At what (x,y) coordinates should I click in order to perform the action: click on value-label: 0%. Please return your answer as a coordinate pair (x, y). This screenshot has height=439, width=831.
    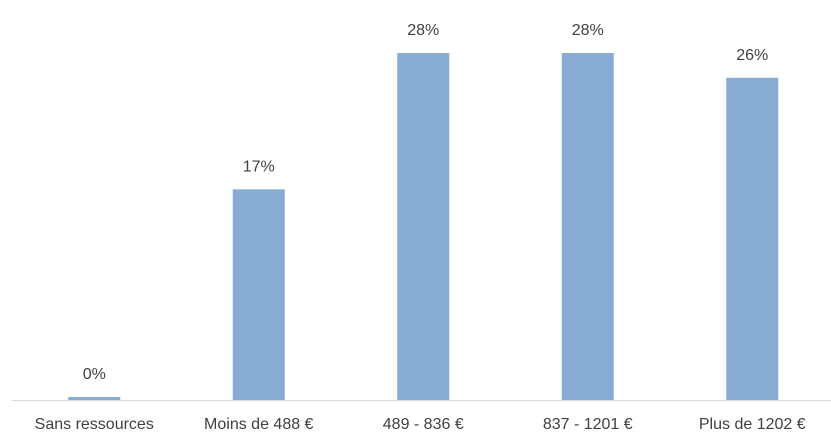
    Looking at the image, I should click on (94, 374).